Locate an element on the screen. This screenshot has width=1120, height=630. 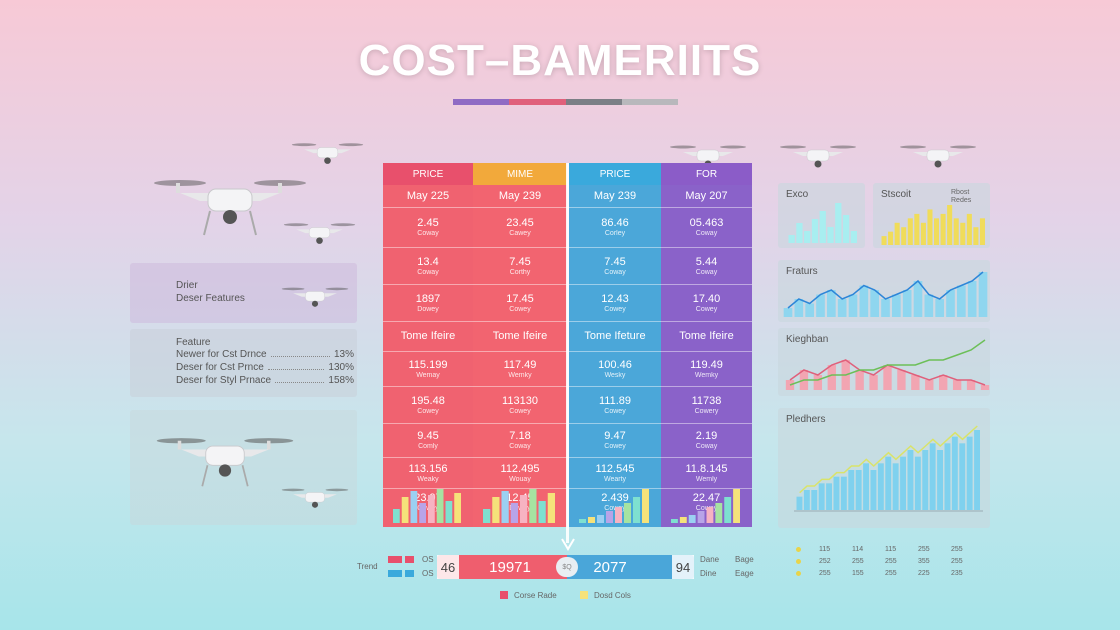
right-panel-stscoit: Stscoit Rbost Redes is located at coordinates (931, 215).